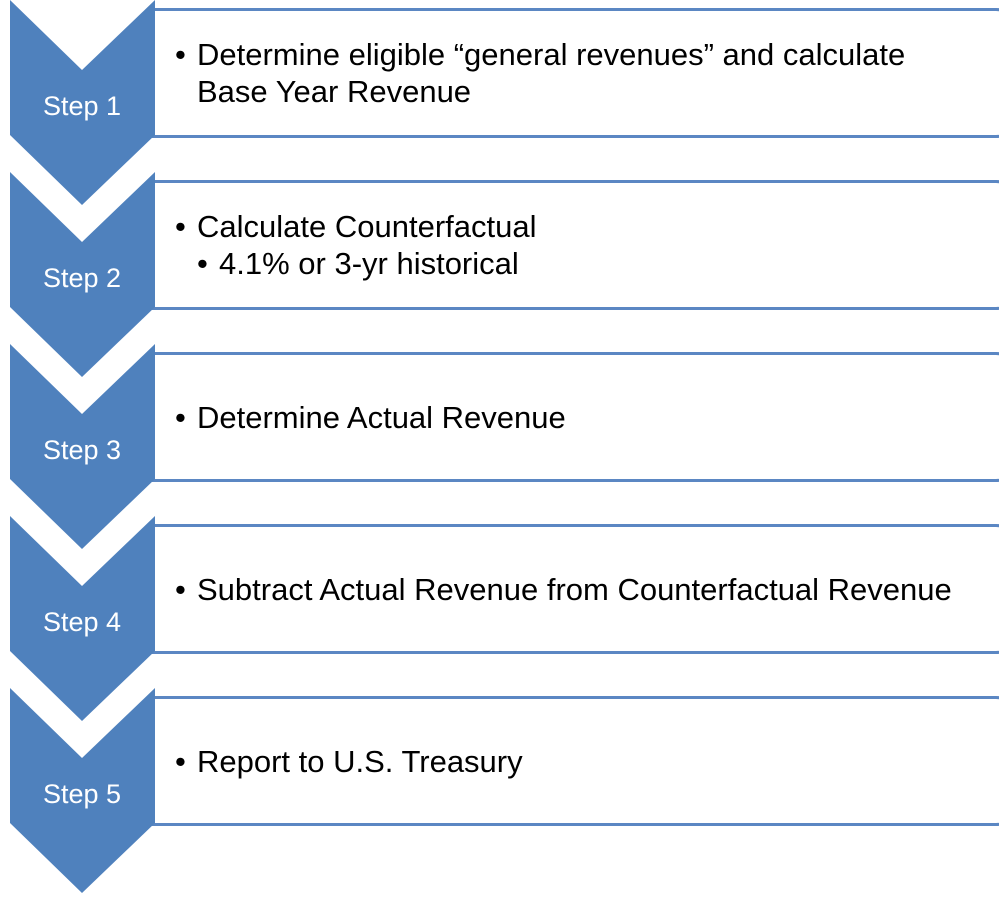 The height and width of the screenshot is (899, 999). Describe the element at coordinates (566, 417) in the screenshot. I see `bullet-text: Determine Actual Revenue` at that location.